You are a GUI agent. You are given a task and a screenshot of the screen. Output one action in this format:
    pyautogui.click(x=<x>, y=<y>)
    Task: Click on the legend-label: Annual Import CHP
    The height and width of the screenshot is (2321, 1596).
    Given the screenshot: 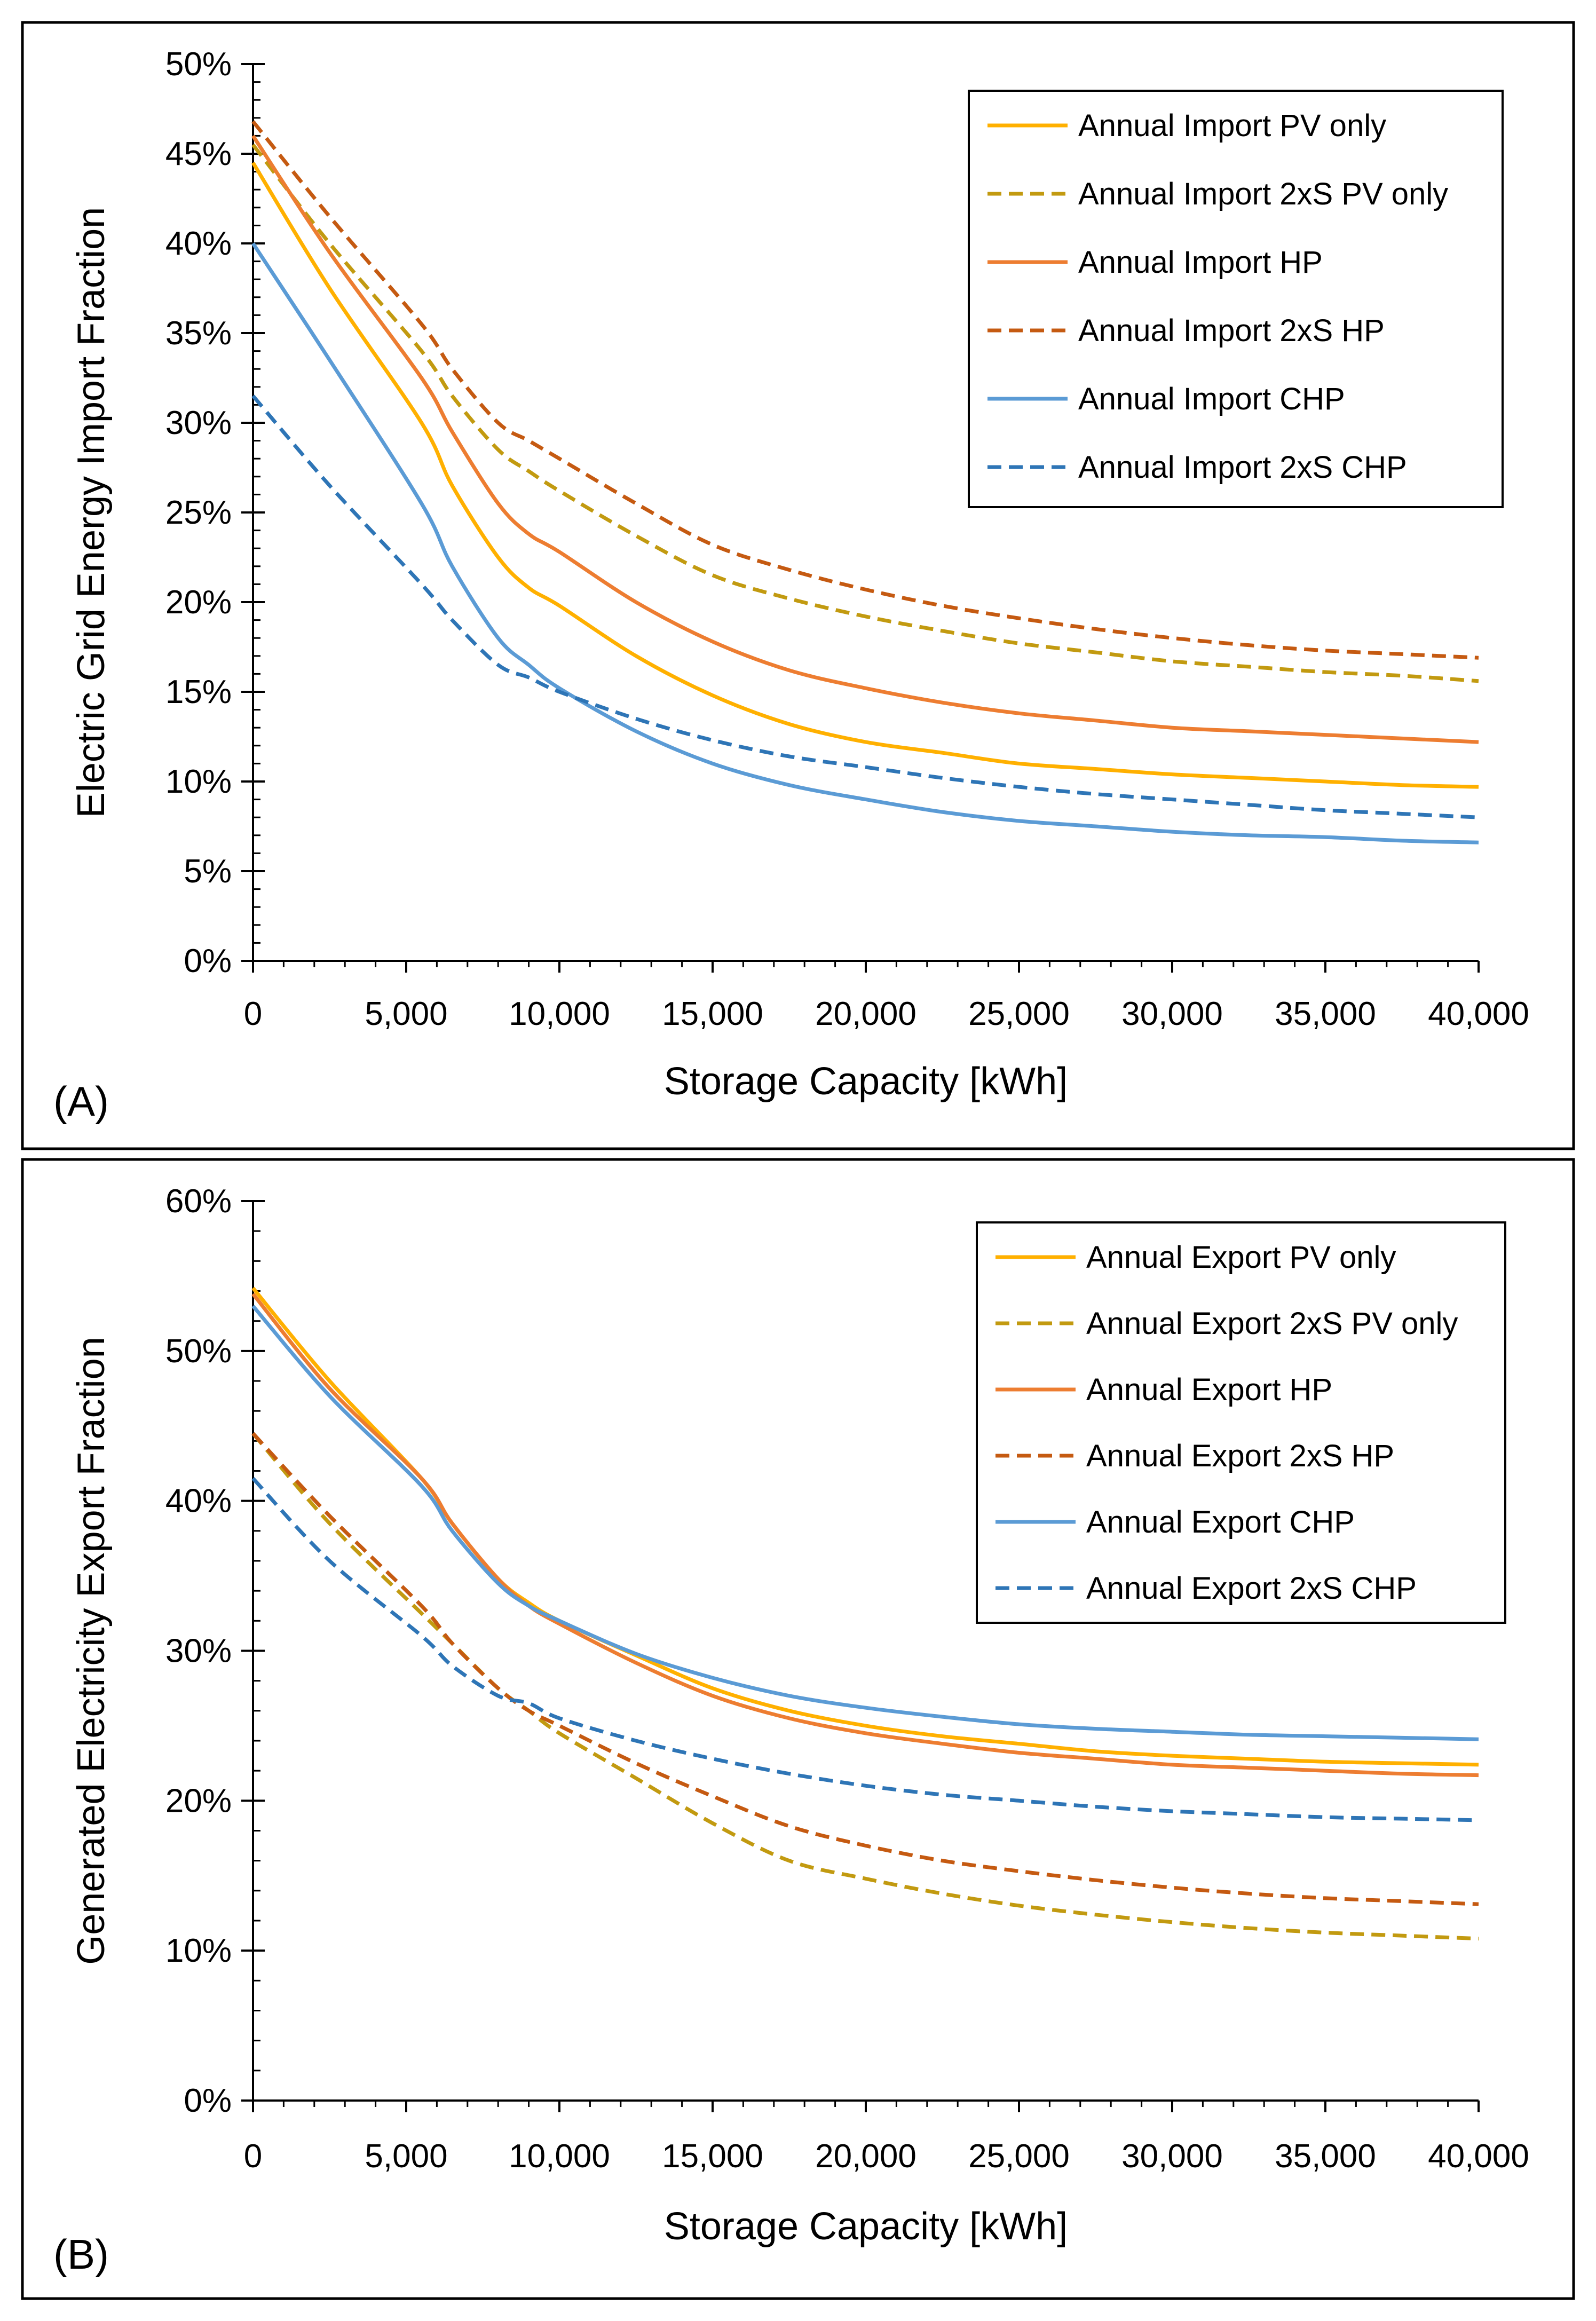 What is the action you would take?
    pyautogui.click(x=1211, y=399)
    